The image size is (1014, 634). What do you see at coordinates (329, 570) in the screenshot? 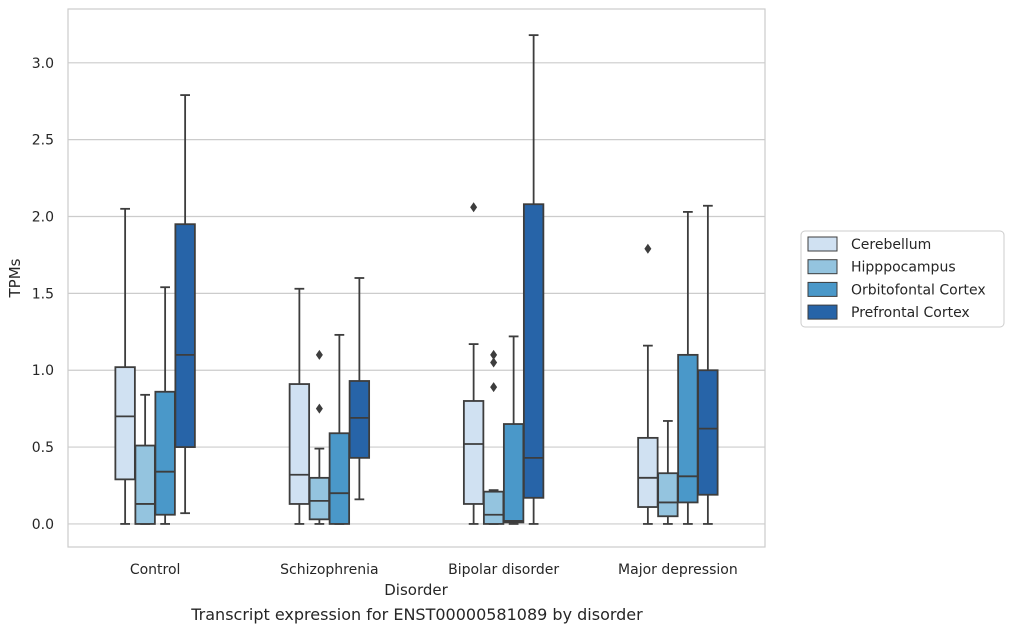
I see `x-tick-label: Schizophrenia` at bounding box center [329, 570].